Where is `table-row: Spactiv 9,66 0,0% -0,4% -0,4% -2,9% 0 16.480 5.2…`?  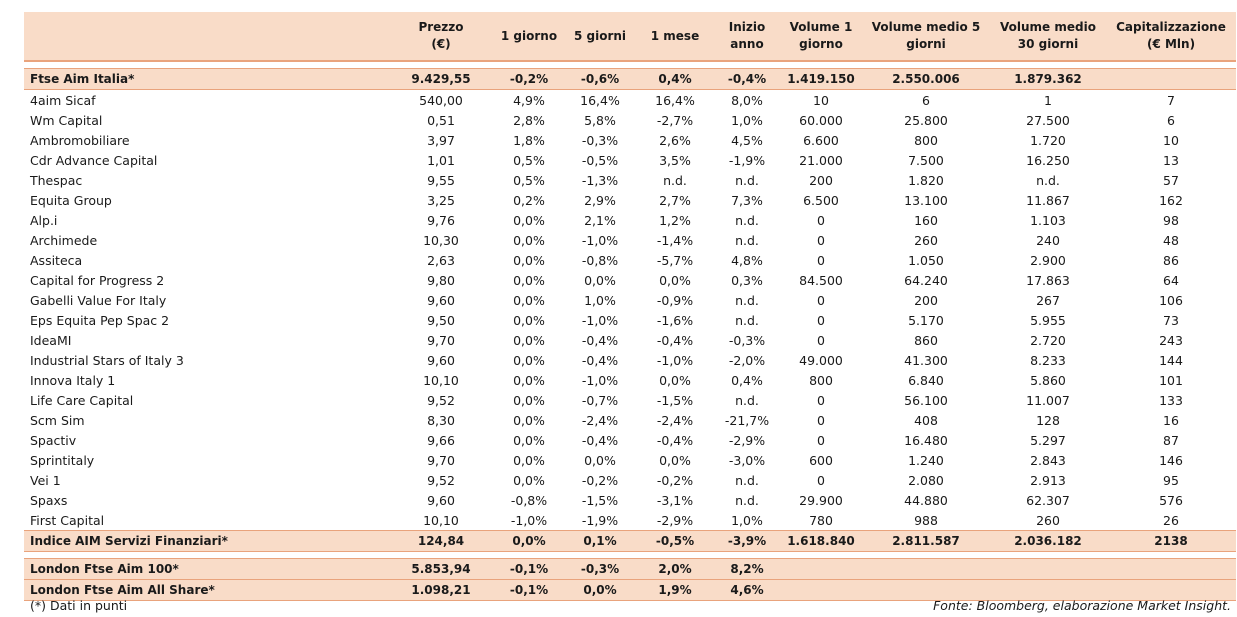
table-row: Spactiv 9,66 0,0% -0,4% -0,4% -2,9% 0 16.480 5.2… is located at coordinates (630, 440).